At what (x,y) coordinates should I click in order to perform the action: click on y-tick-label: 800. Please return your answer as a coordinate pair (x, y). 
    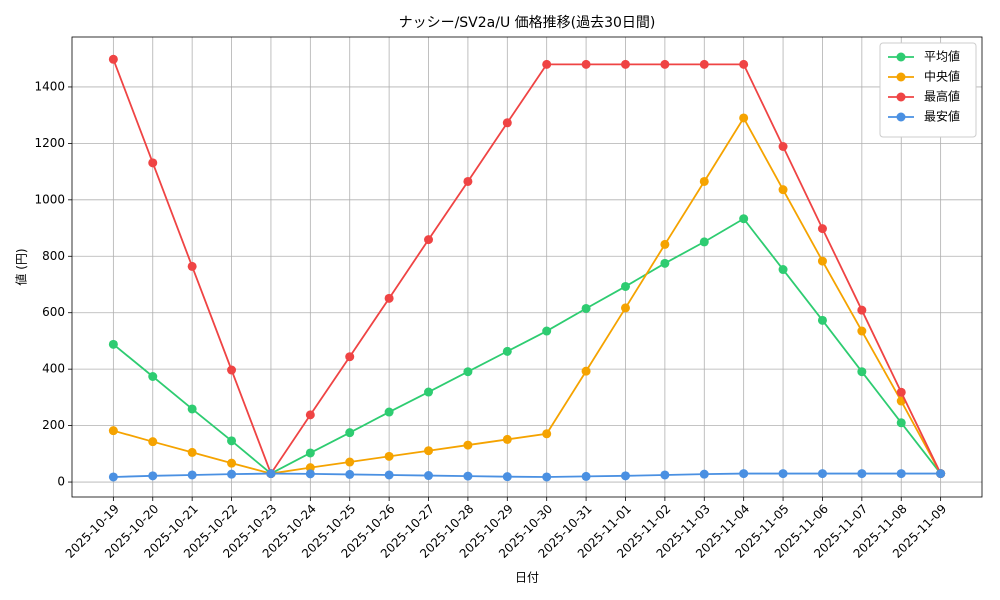
    Looking at the image, I should click on (53, 256).